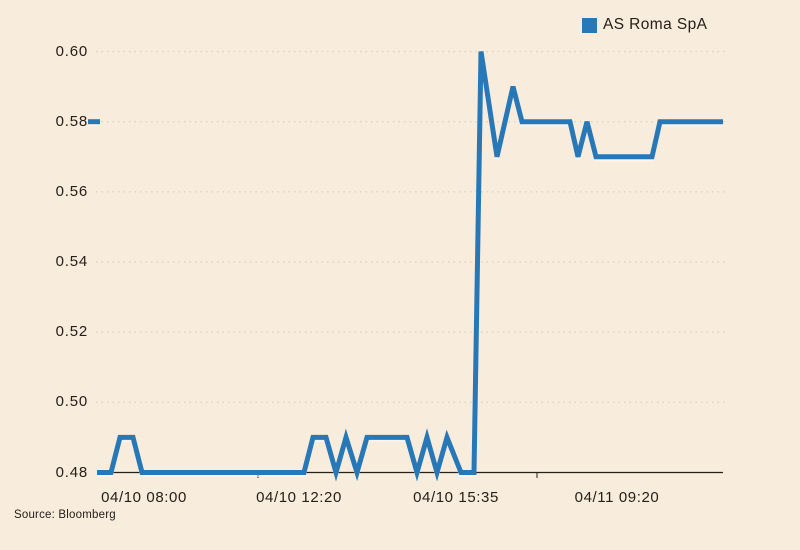 The height and width of the screenshot is (550, 800). I want to click on y-axis-label: 0.54, so click(71, 262).